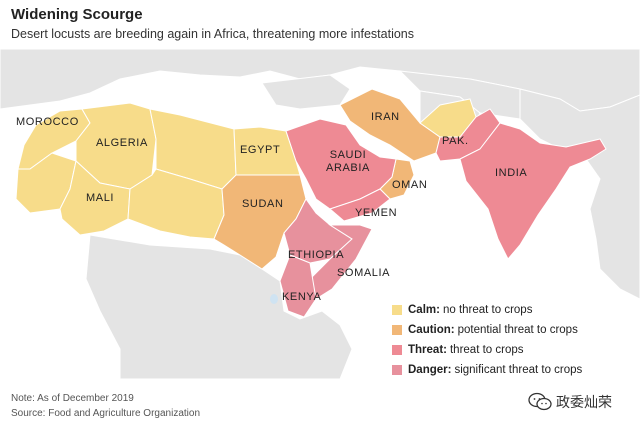  Describe the element at coordinates (316, 255) in the screenshot. I see `label-ethiopia: ETHIOPIA` at that location.